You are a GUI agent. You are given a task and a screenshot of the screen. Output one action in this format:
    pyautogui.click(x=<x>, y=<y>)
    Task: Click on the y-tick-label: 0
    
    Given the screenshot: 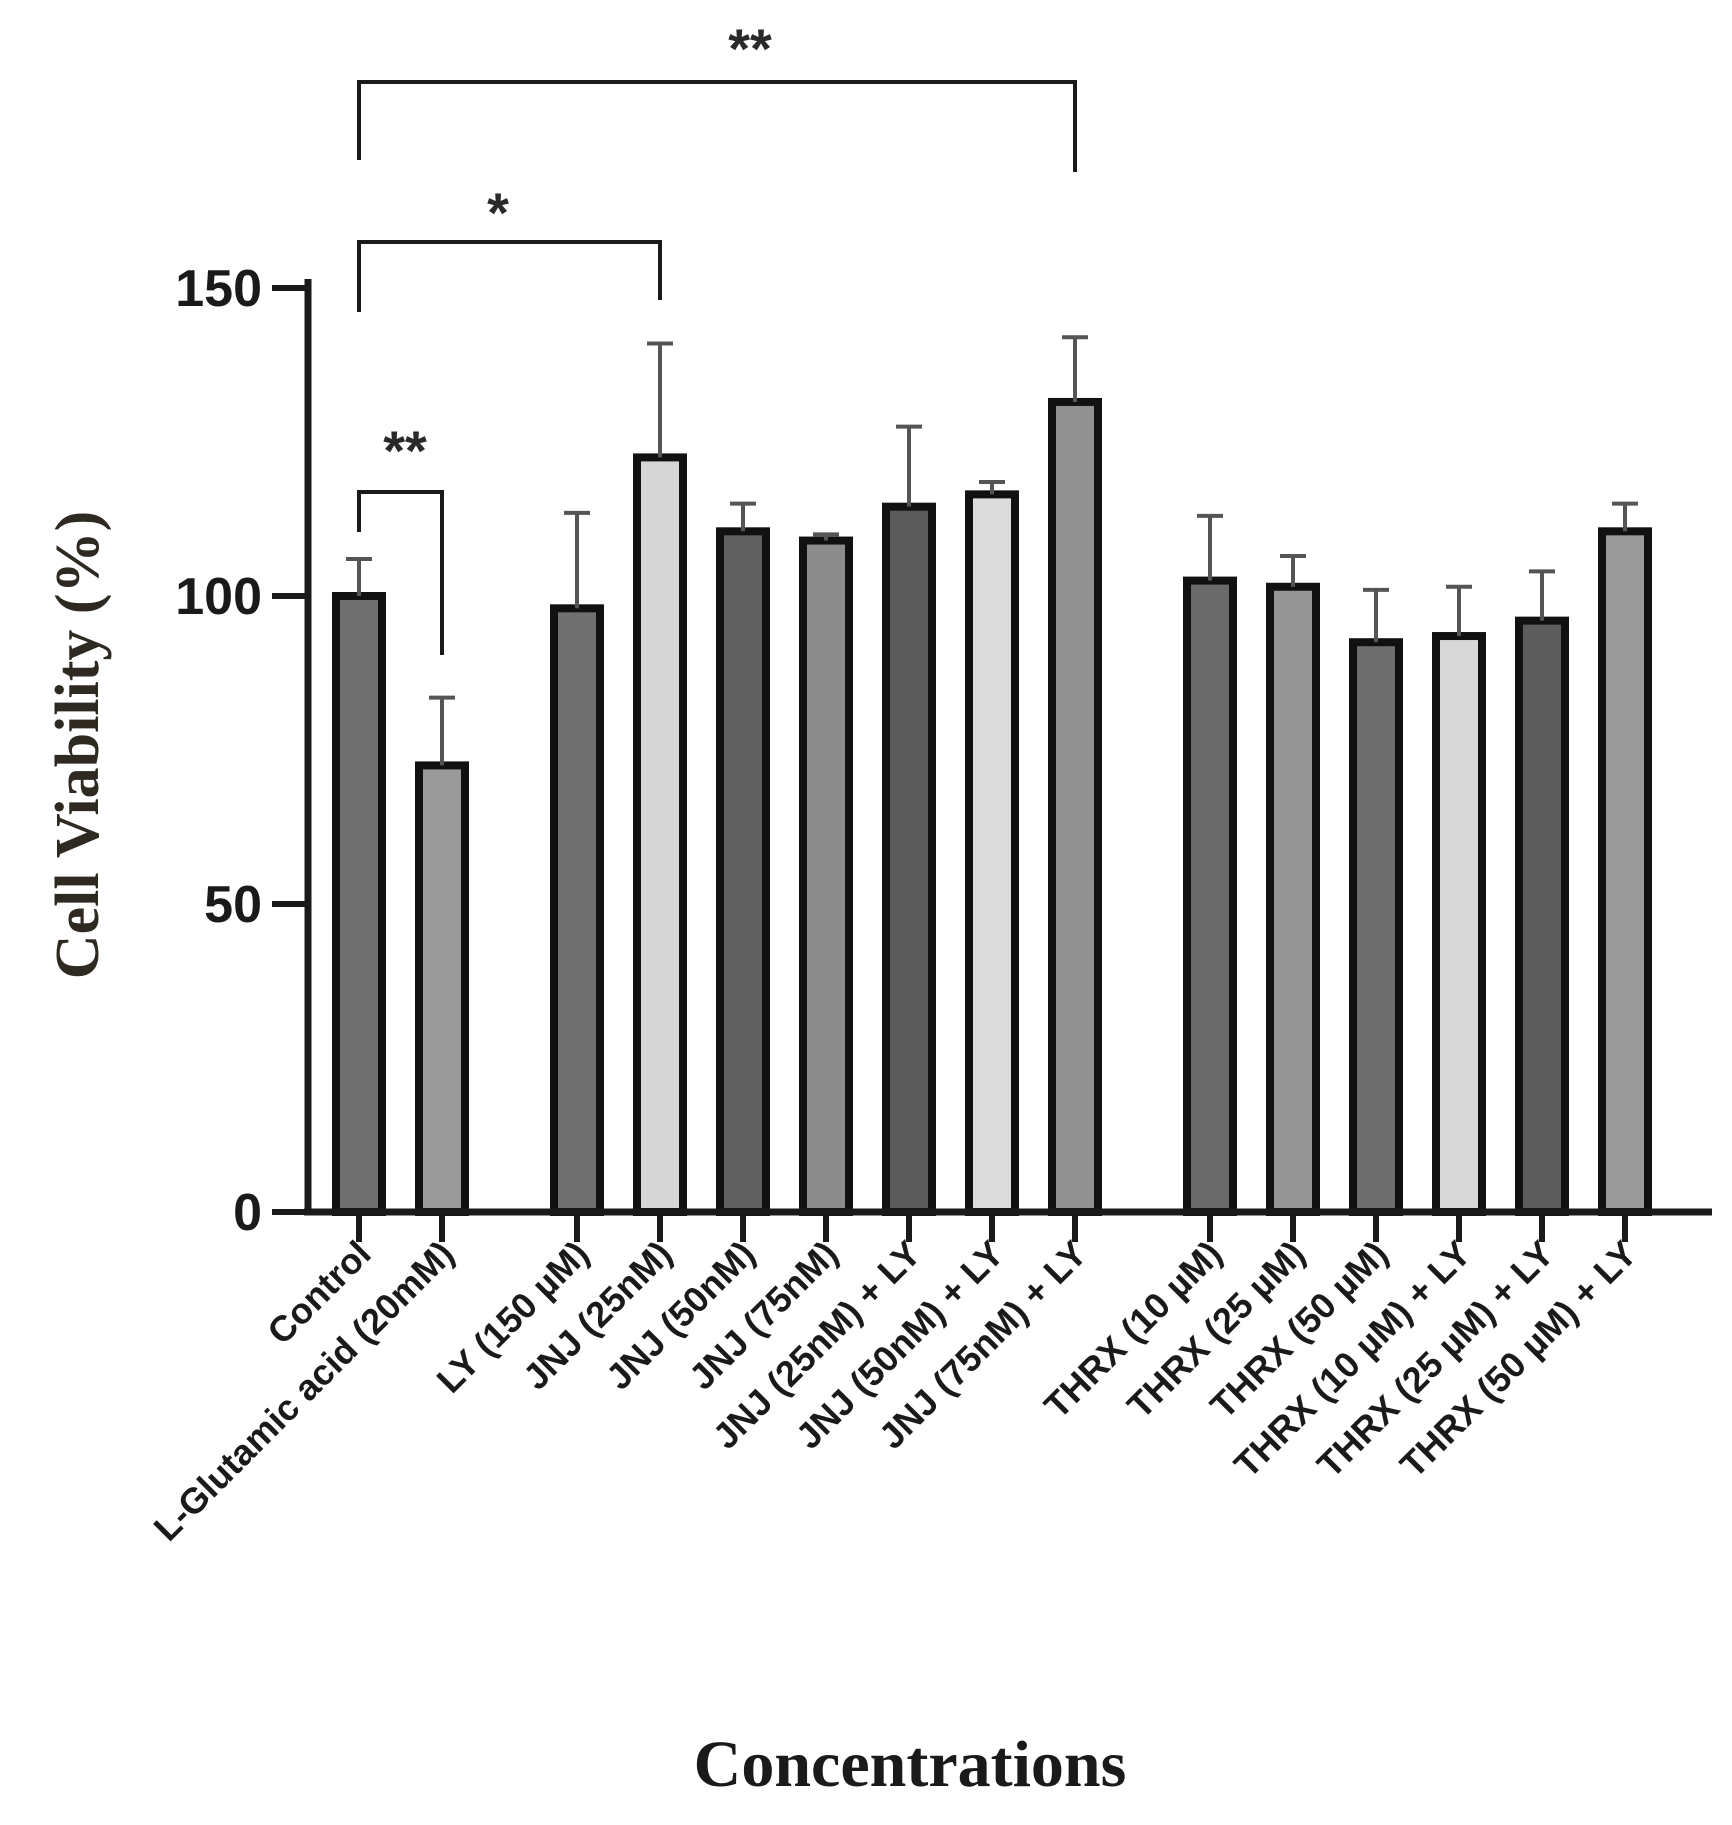 What is the action you would take?
    pyautogui.click(x=247, y=1213)
    